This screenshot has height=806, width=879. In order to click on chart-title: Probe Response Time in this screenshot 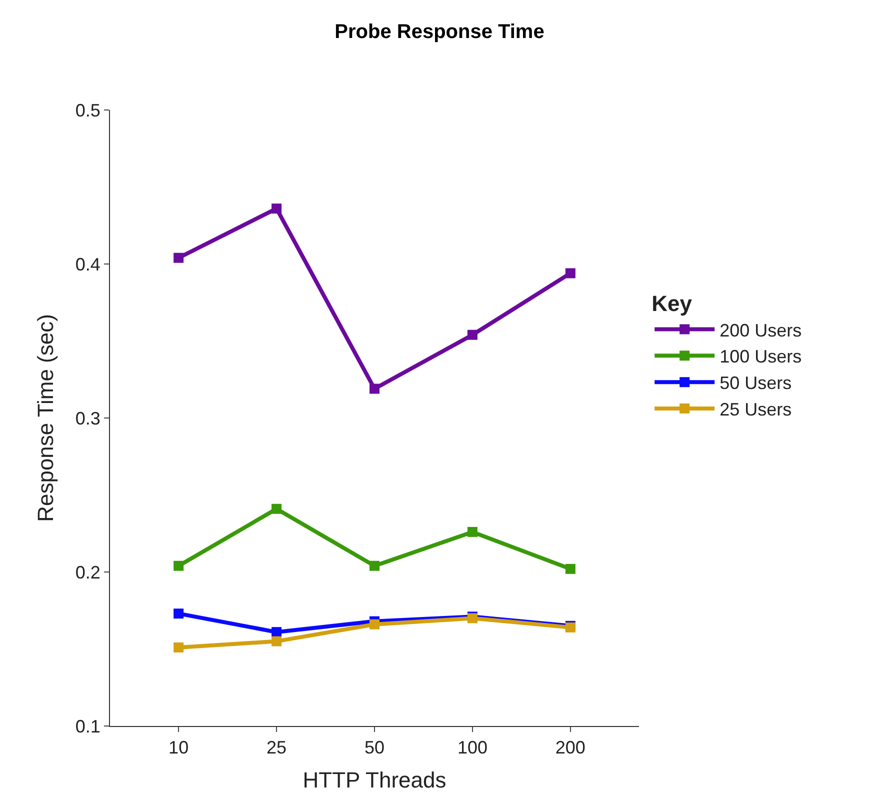, I will do `click(439, 32)`.